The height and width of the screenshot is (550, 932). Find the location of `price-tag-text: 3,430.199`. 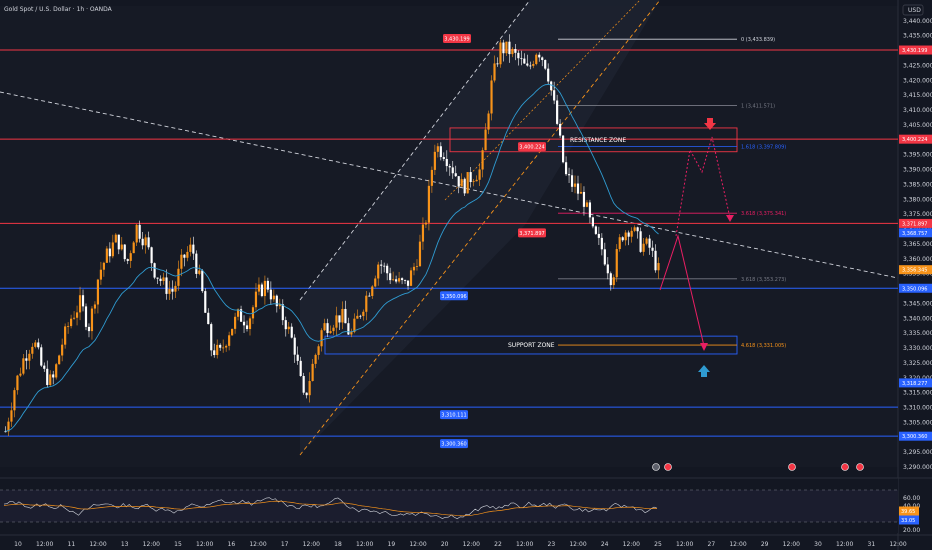

price-tag-text: 3,430.199 is located at coordinates (456, 40).